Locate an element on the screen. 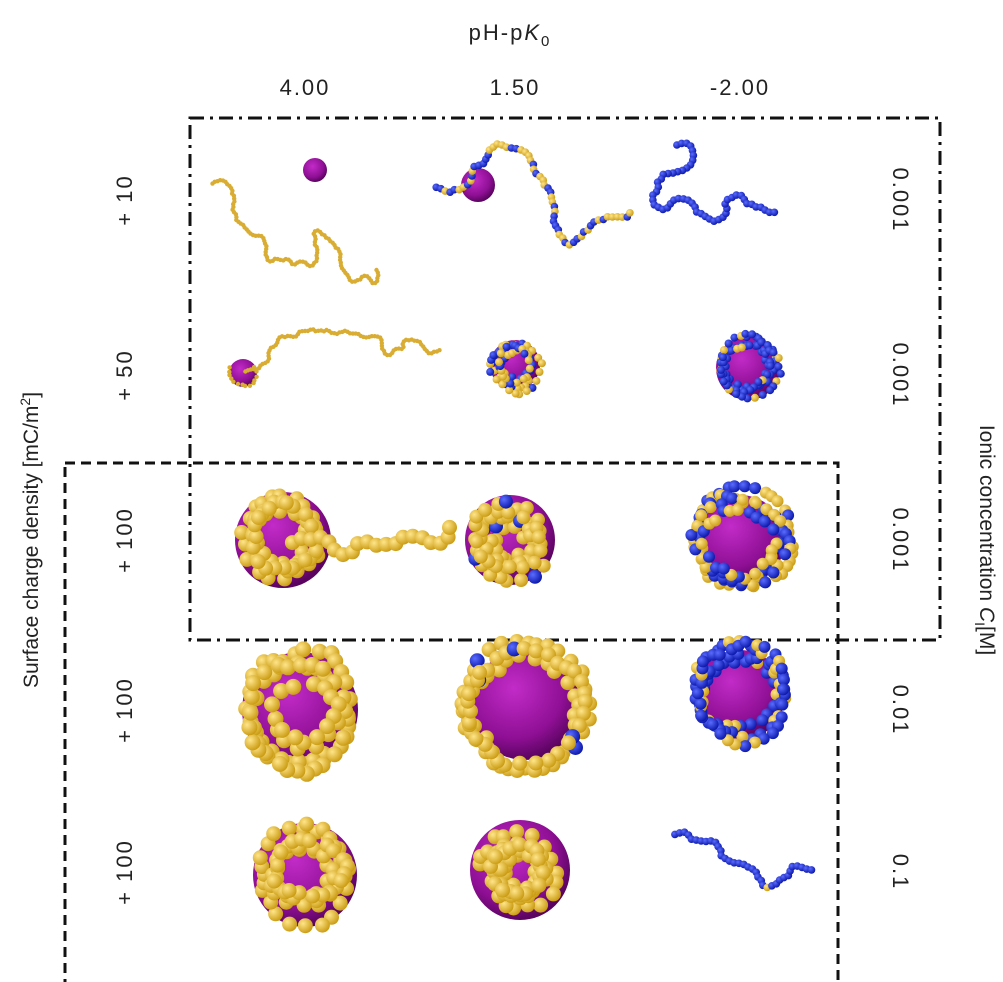 The image size is (1003, 982). nanoparticle is located at coordinates (315, 170).